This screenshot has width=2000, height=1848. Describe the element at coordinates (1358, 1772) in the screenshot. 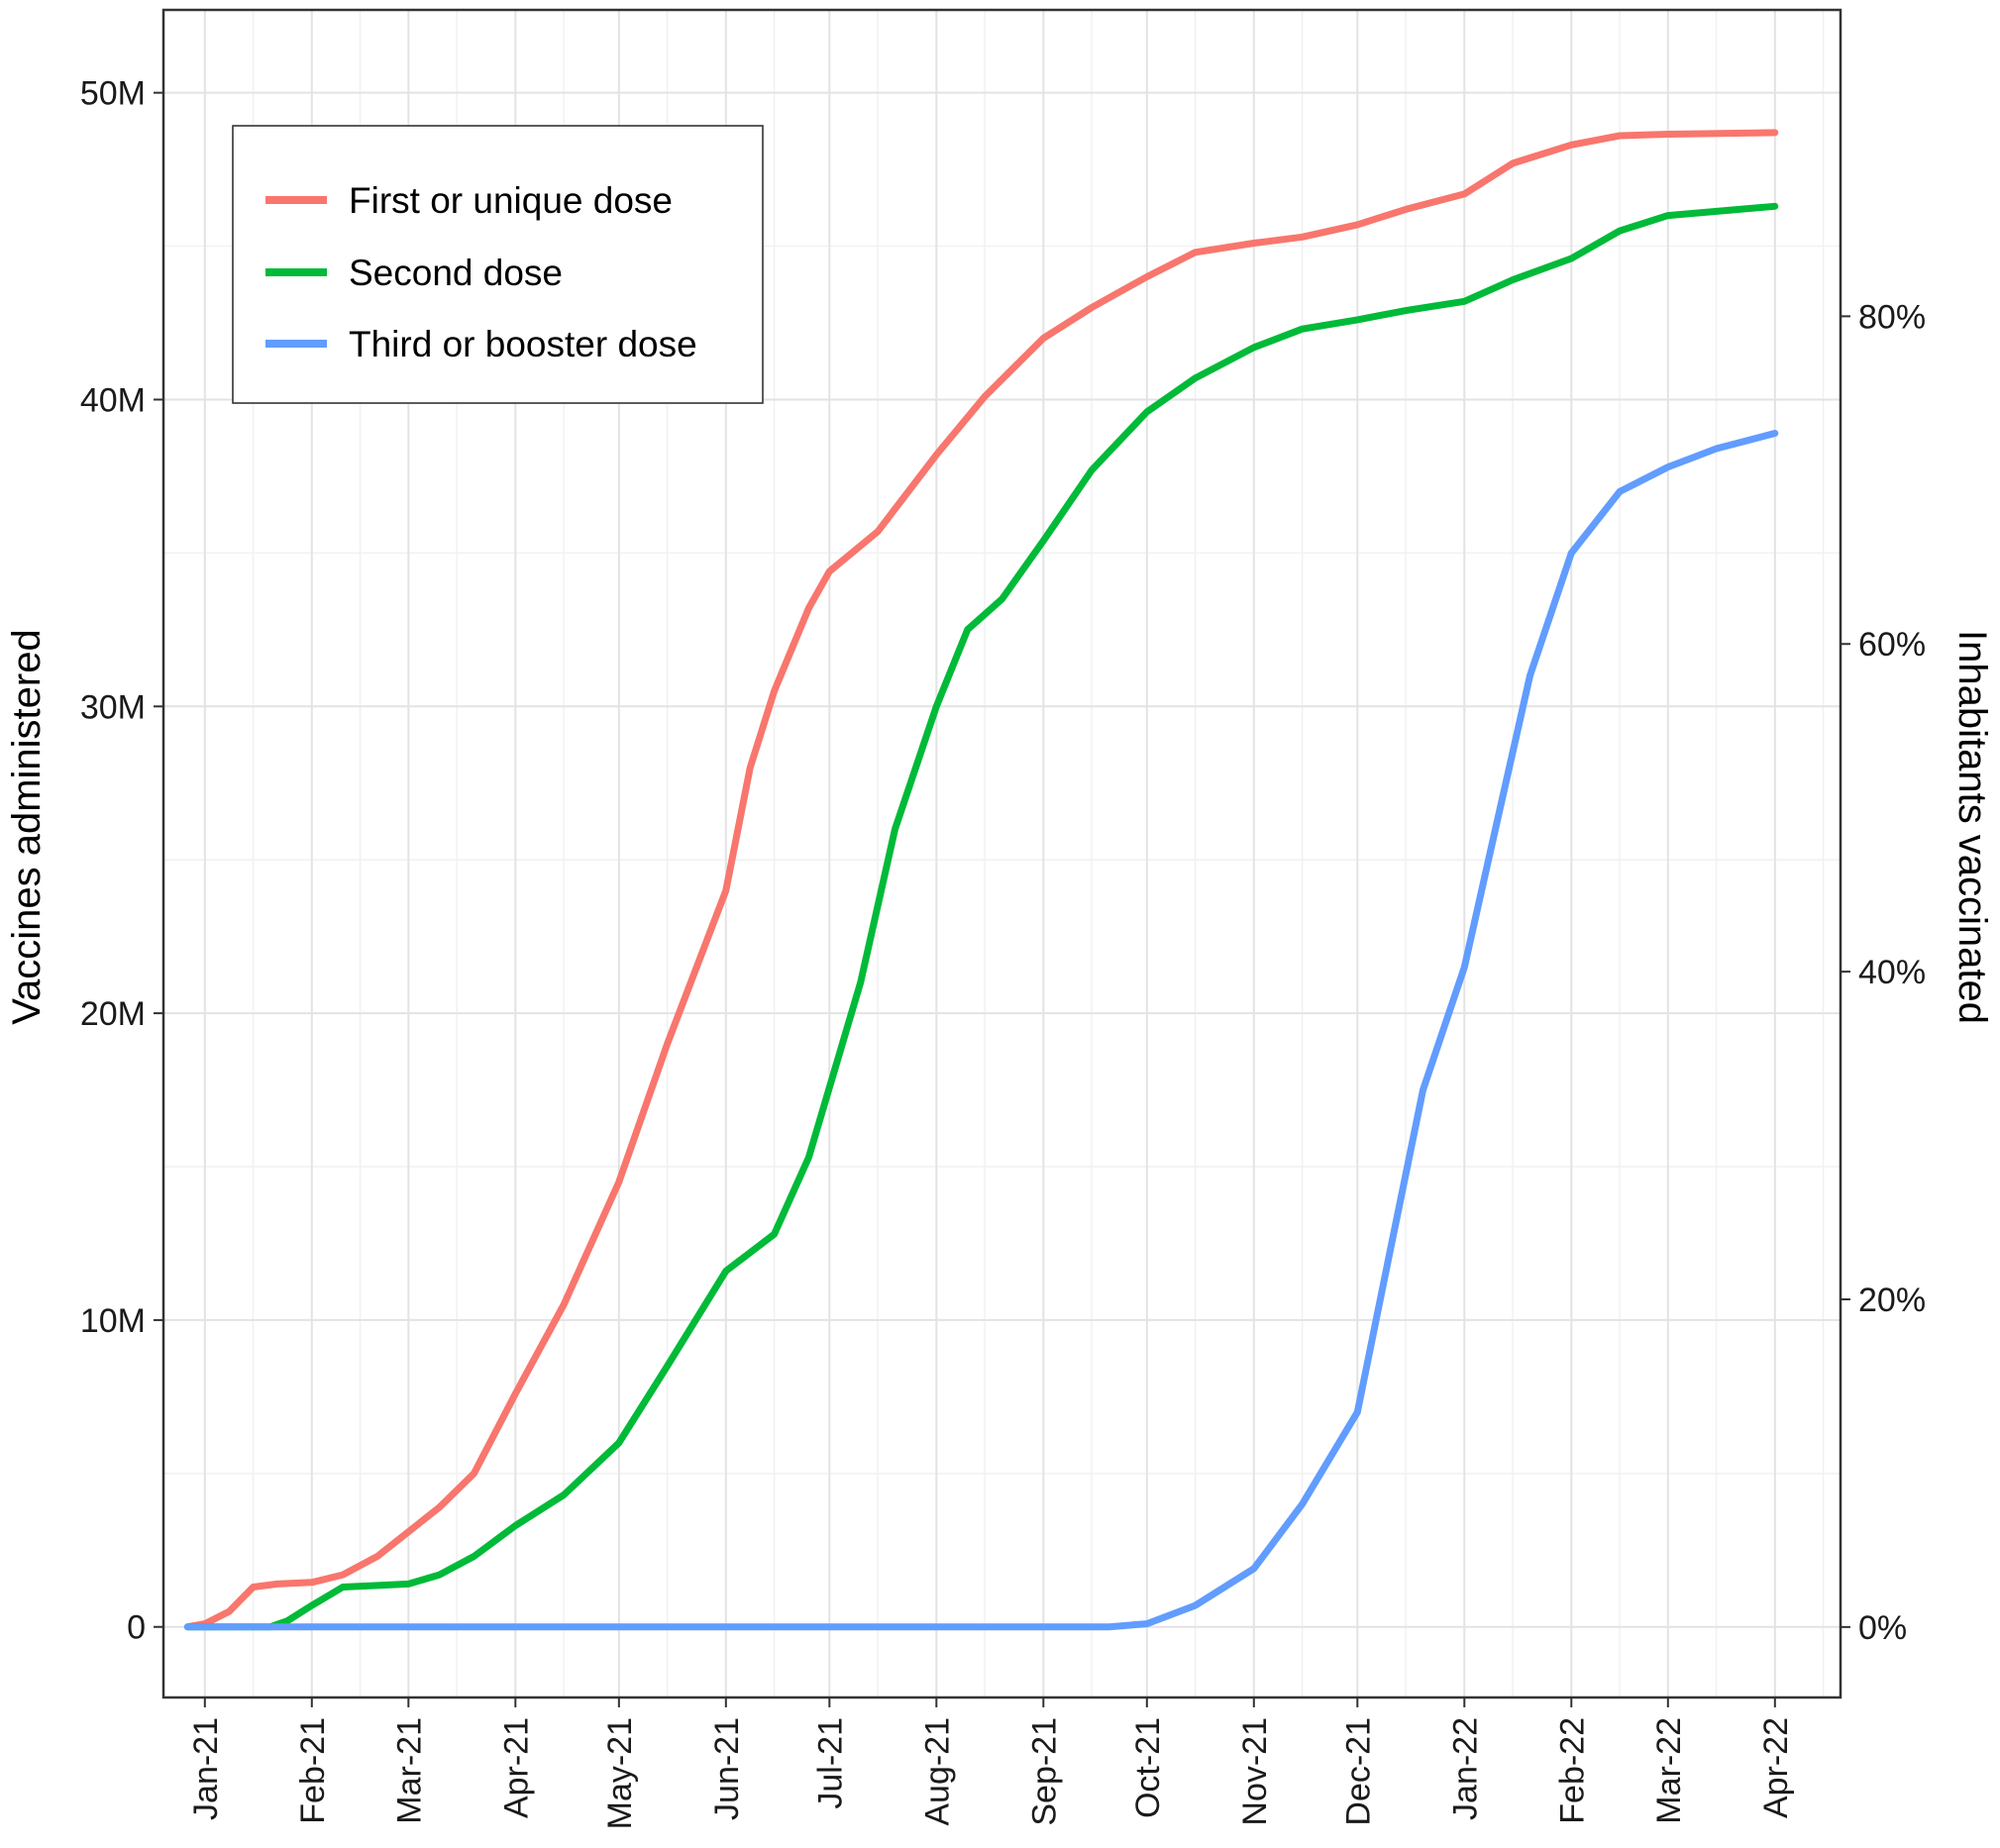

I see `x-tick-label: Dec-21` at that location.